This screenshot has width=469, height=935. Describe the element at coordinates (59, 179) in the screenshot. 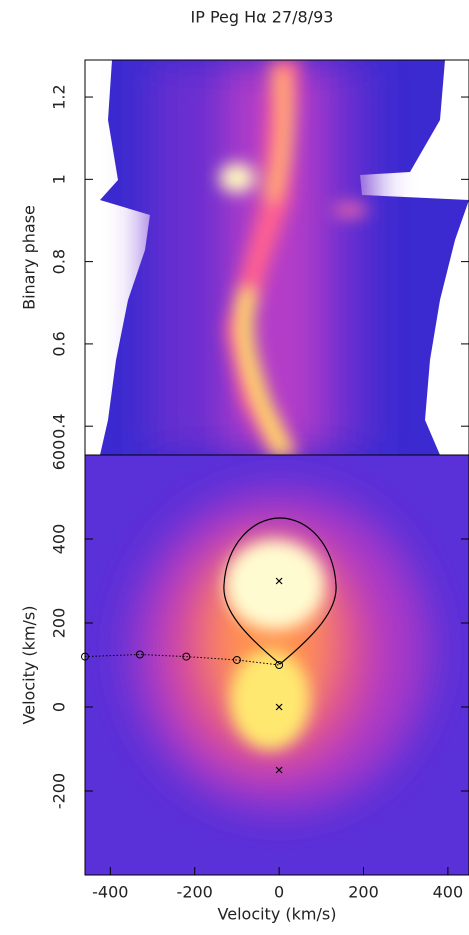

I see `y-tick-label: 1` at that location.